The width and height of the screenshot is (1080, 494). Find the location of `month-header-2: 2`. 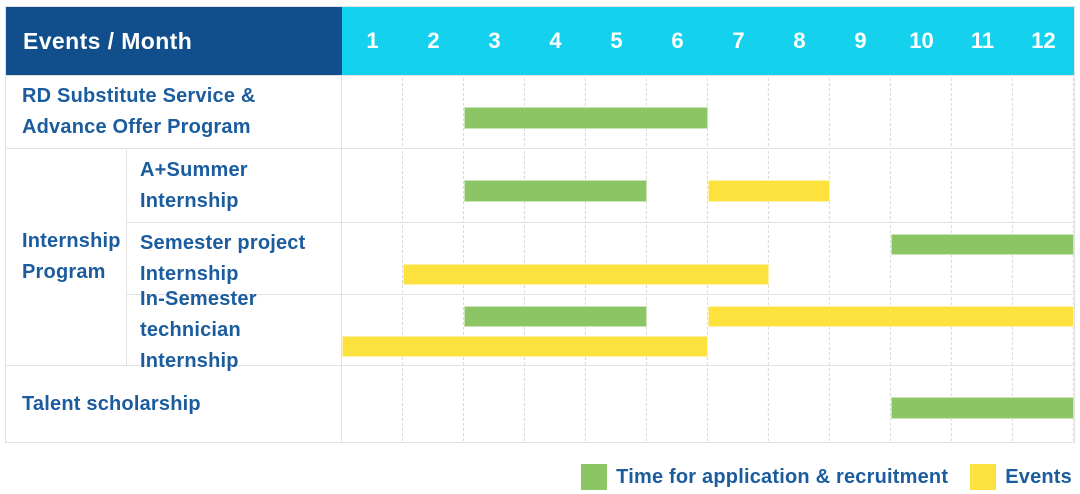

month-header-2: 2 is located at coordinates (433, 40).